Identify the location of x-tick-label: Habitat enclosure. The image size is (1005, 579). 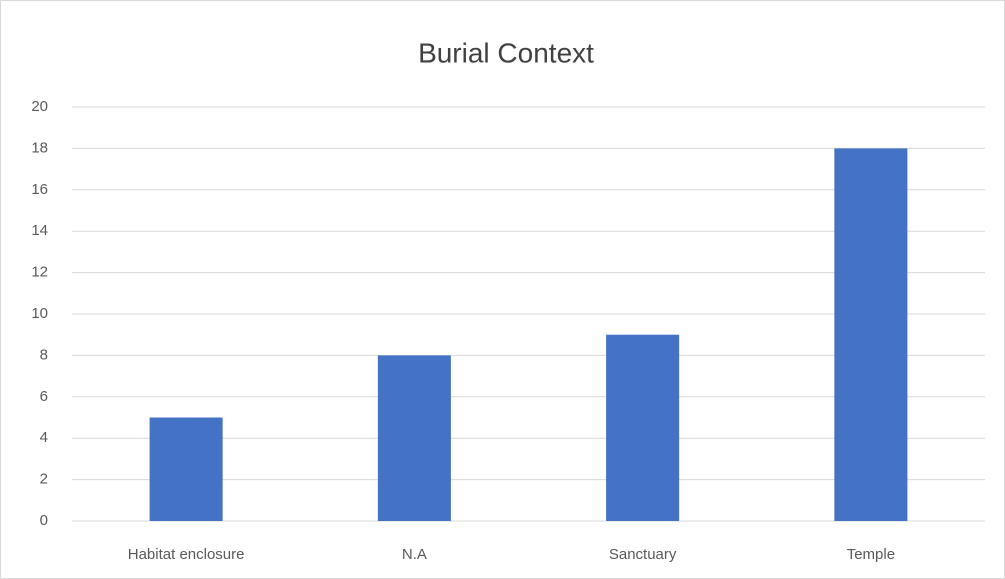
(186, 554).